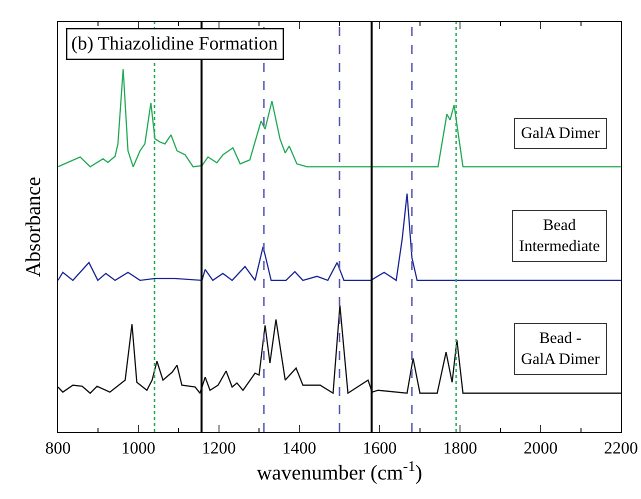 This screenshot has height=499, width=641. I want to click on y-axis-title: Absorbance, so click(33, 227).